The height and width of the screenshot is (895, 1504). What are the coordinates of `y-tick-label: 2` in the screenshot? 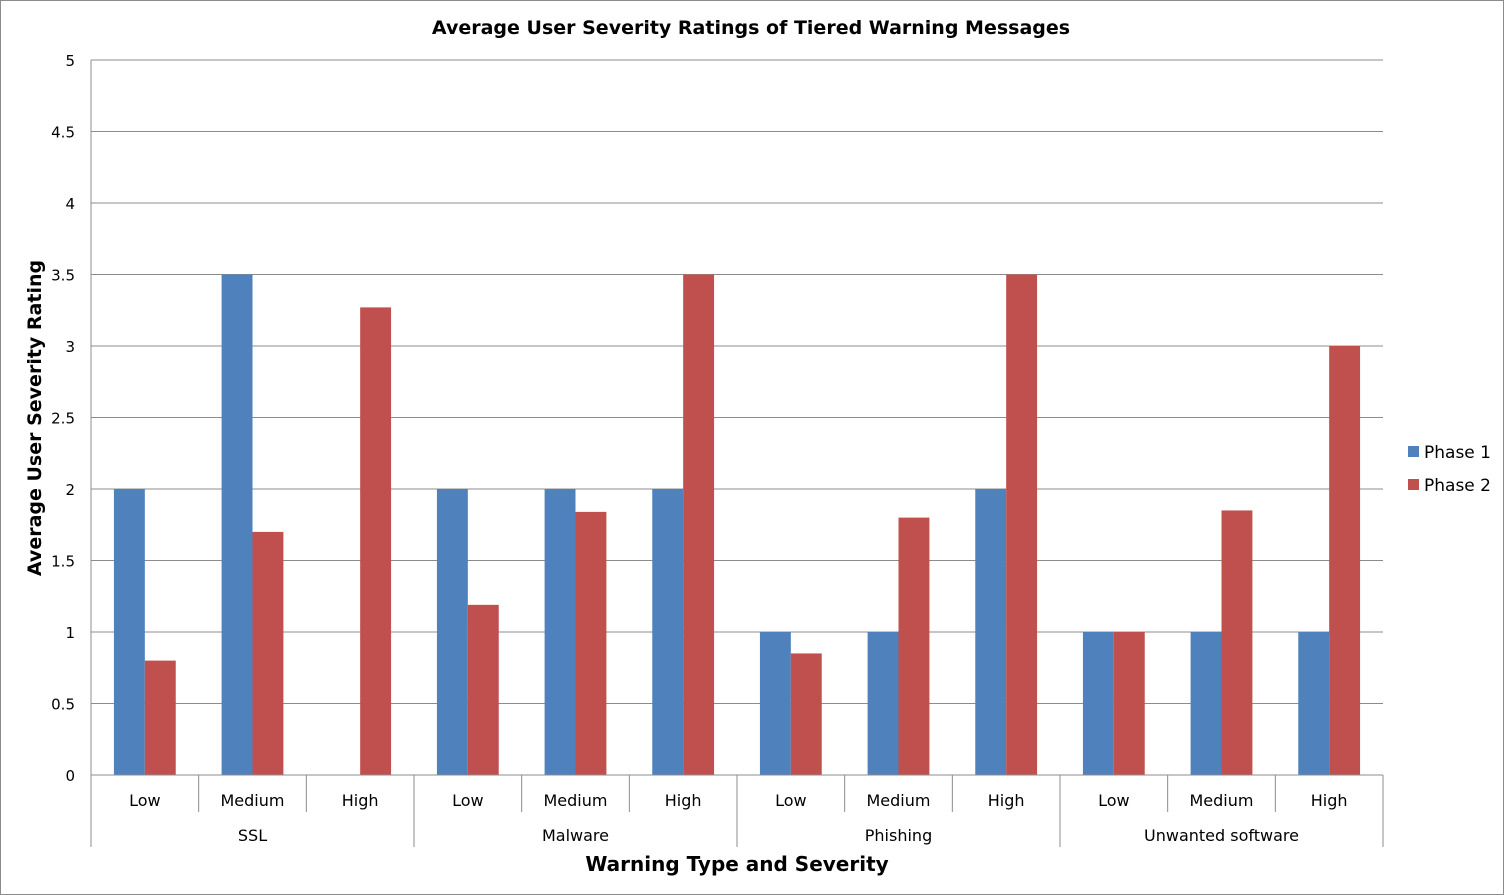 It's located at (70, 490).